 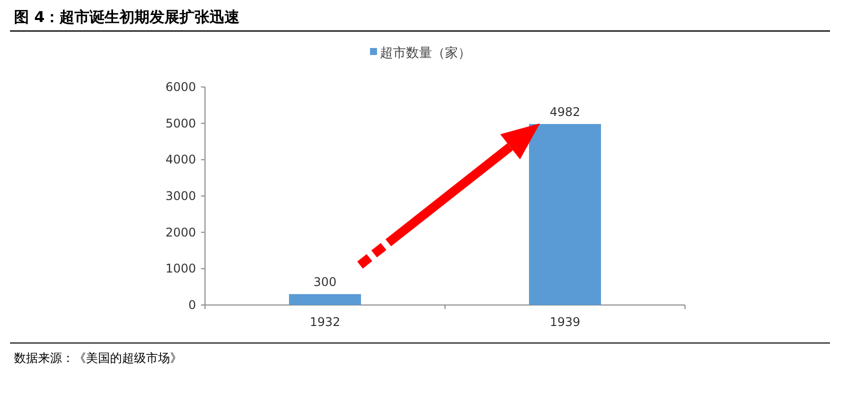 What do you see at coordinates (98, 358) in the screenshot?
I see `source-note: 数据来源：《美国的超级市场》` at bounding box center [98, 358].